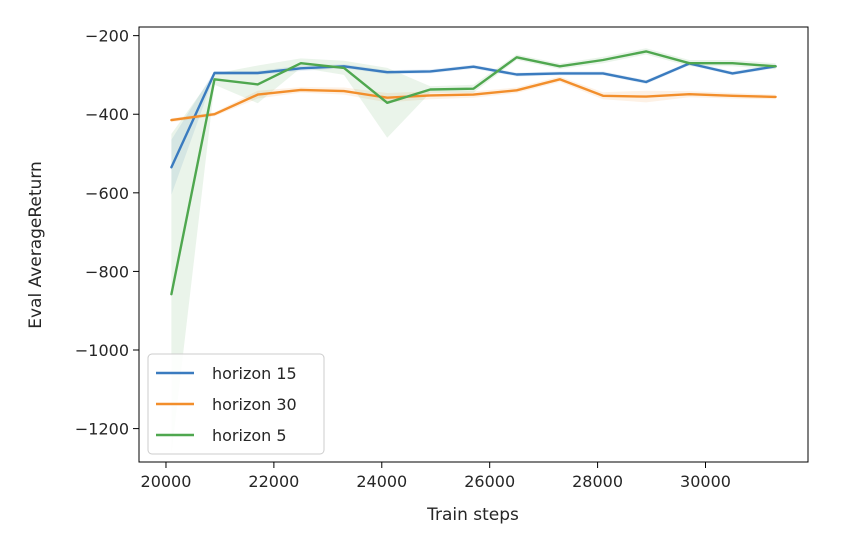  I want to click on x-tick-label: 22000, so click(273, 481).